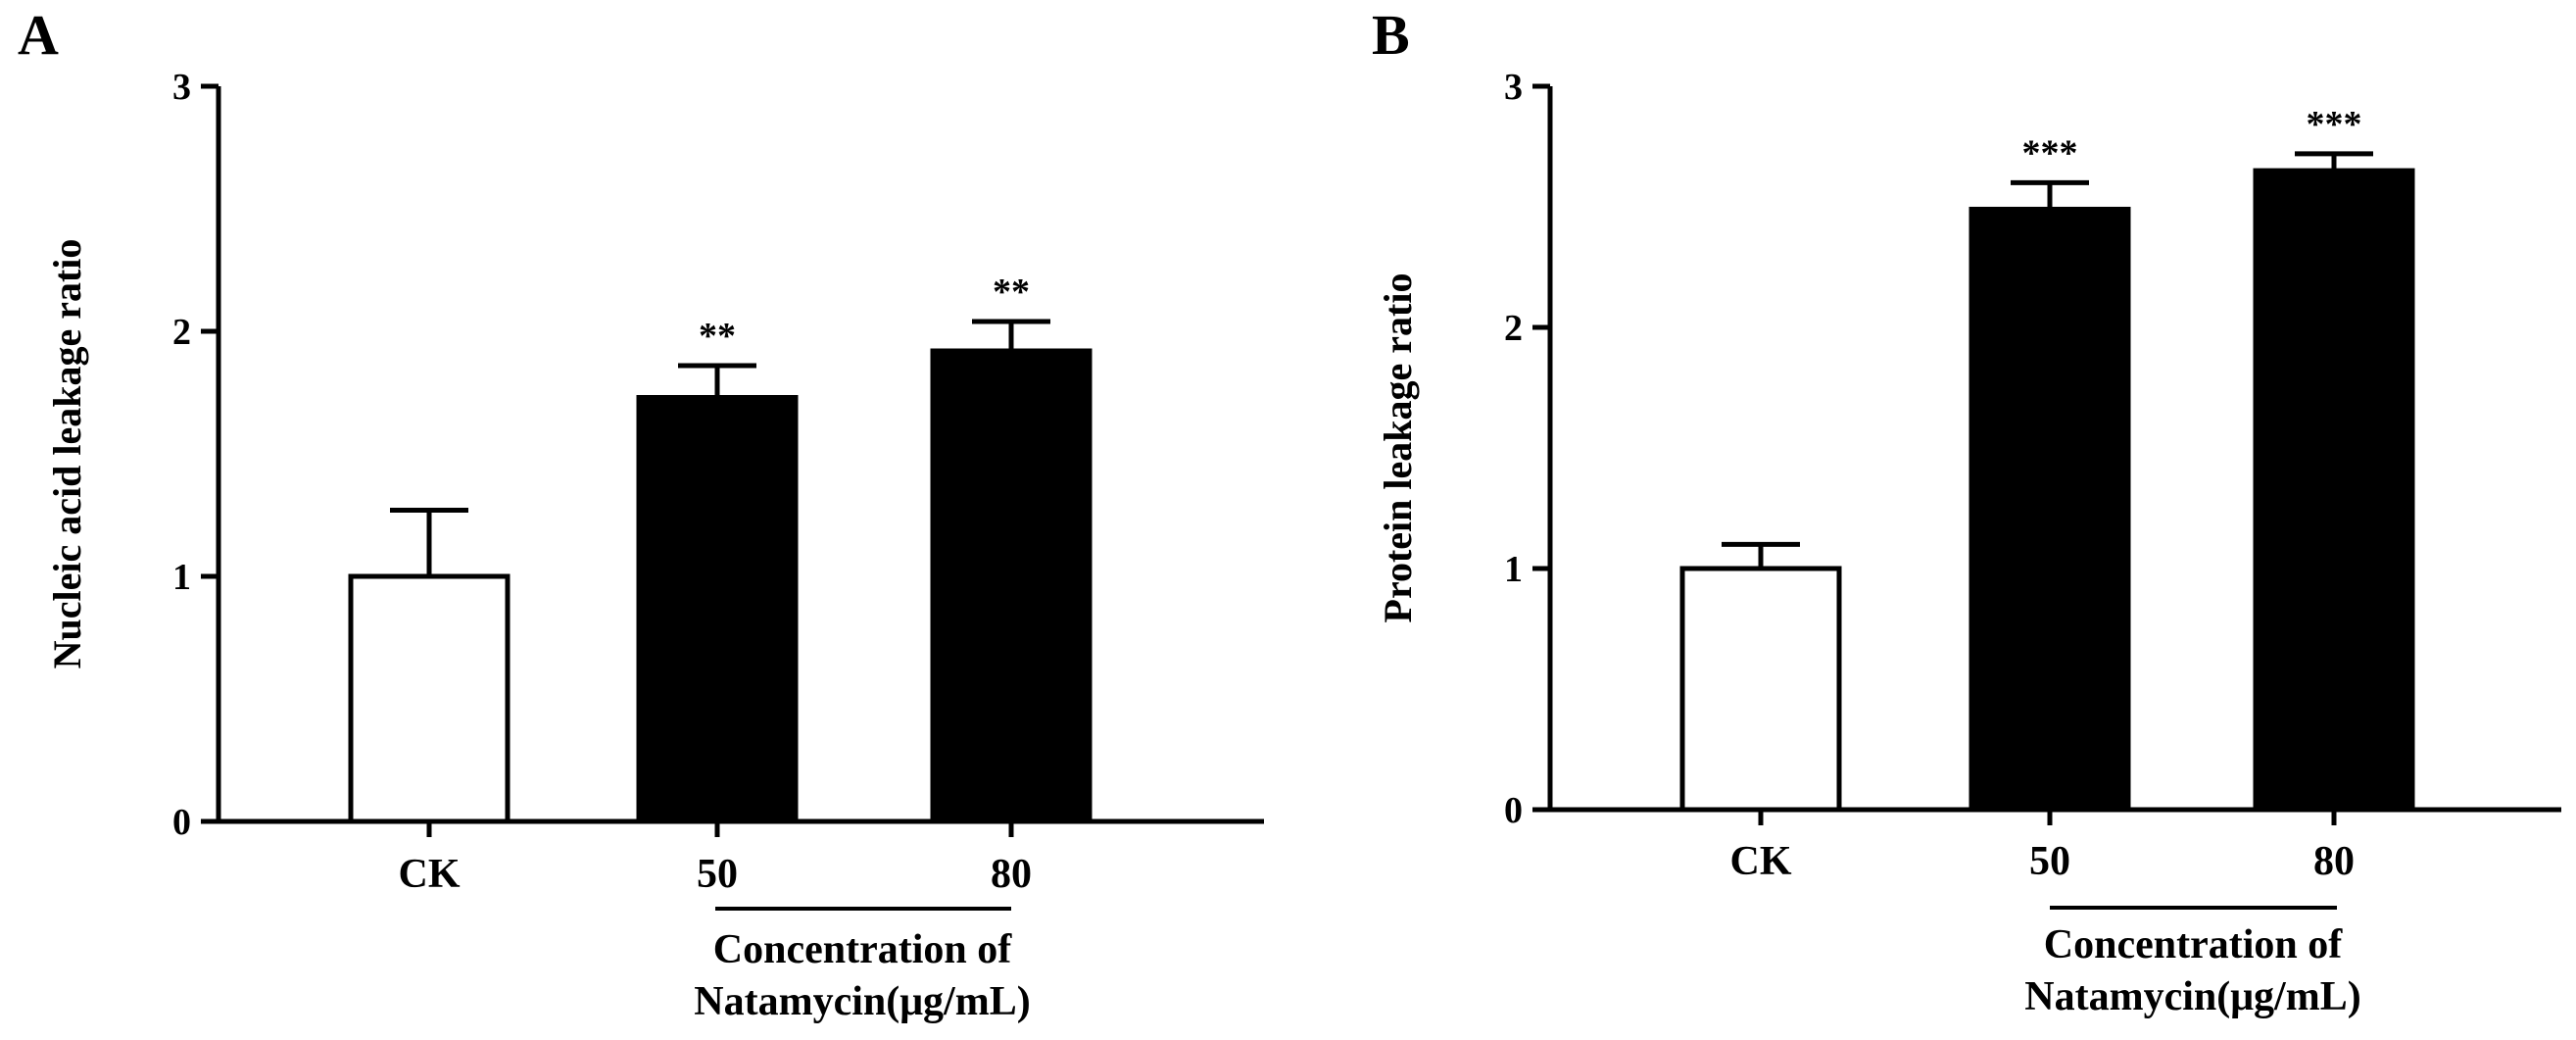 The image size is (2576, 1040). Describe the element at coordinates (1391, 35) in the screenshot. I see `panel-letter: B` at that location.